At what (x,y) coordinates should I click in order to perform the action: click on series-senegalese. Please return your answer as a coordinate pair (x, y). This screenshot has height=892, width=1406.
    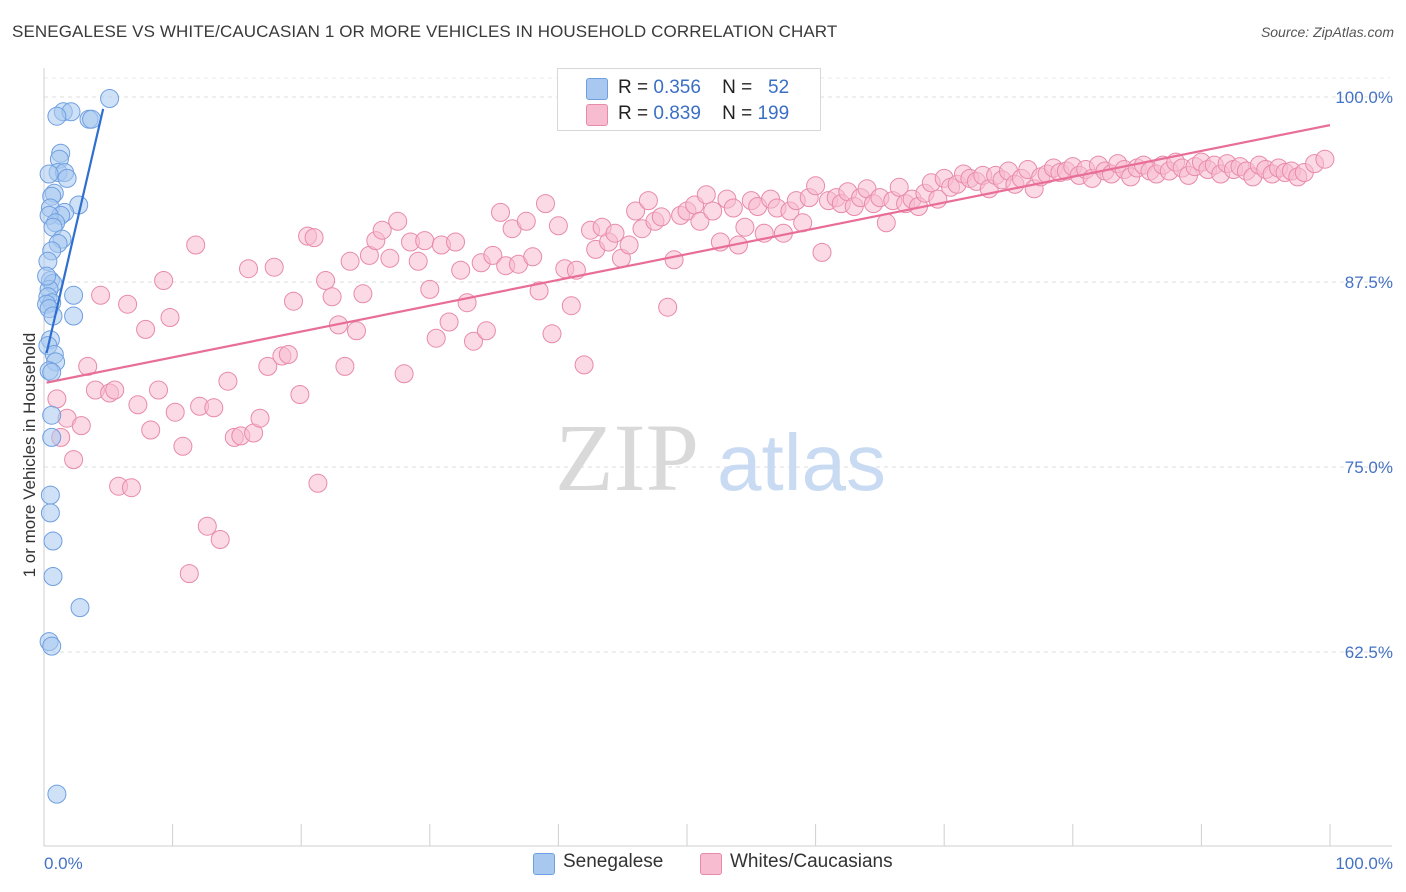
    Looking at the image, I should click on (78, 446).